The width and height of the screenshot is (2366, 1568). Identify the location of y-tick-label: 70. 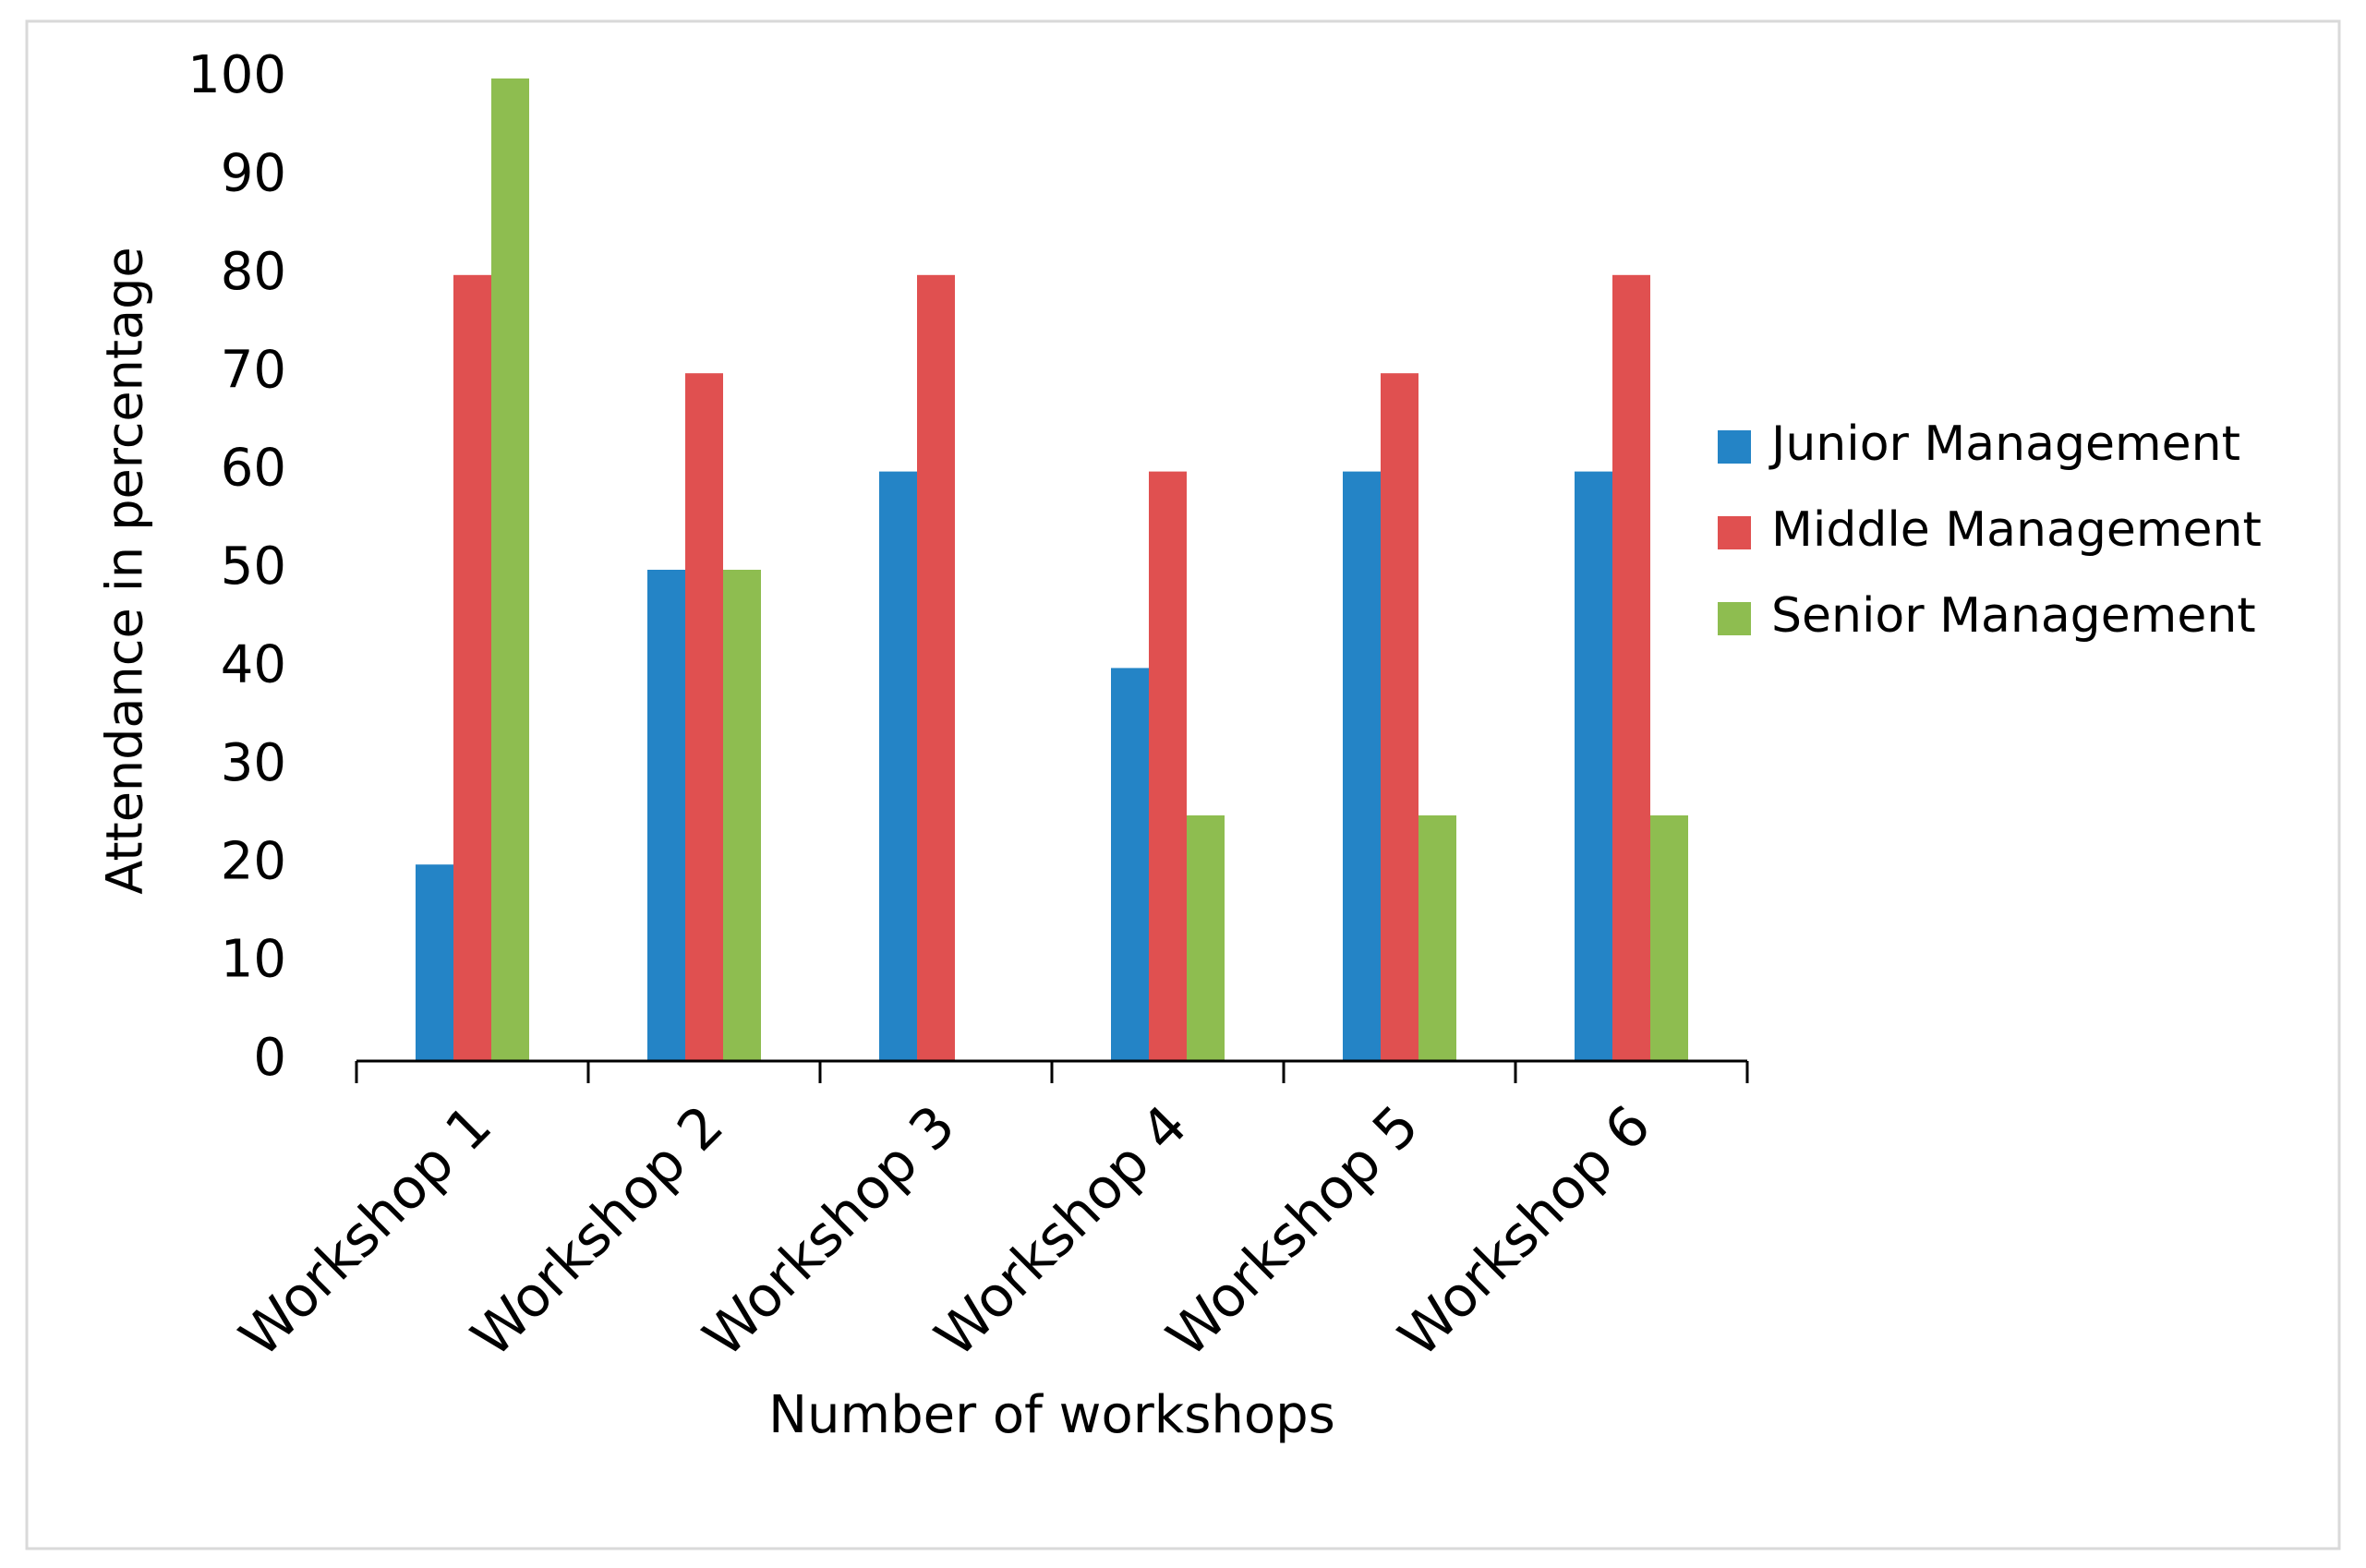
(253, 370).